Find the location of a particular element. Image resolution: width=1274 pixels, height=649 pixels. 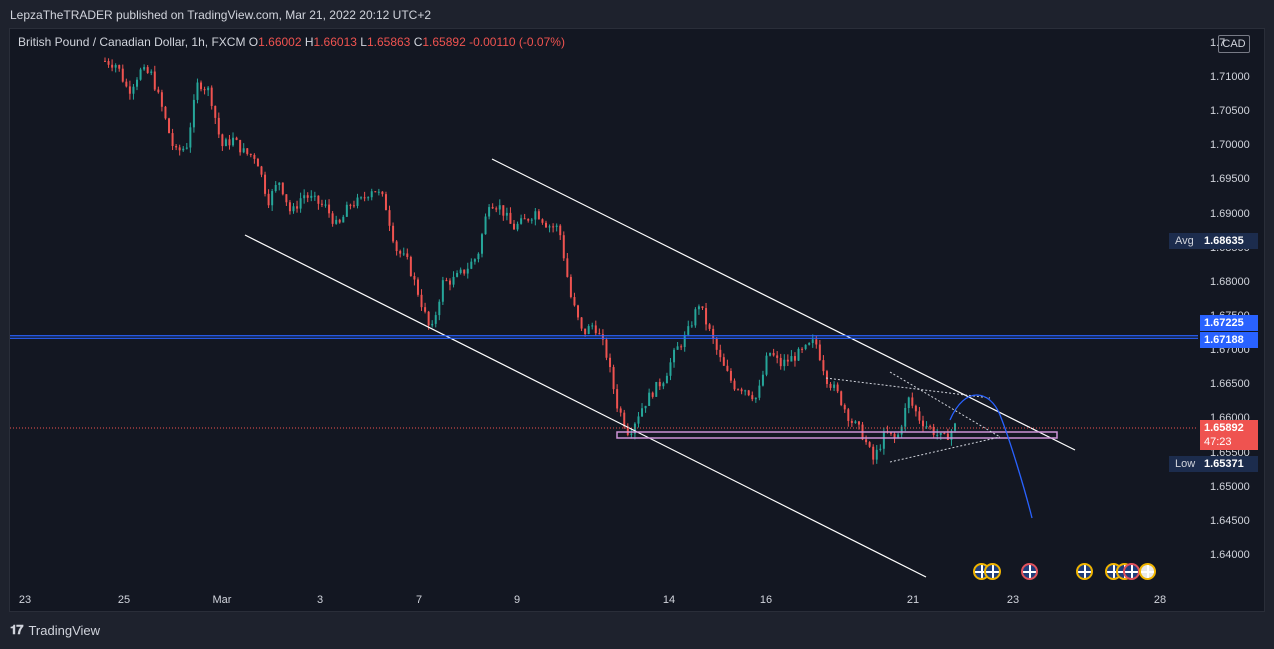

brand-name: TradingView is located at coordinates (64, 630).